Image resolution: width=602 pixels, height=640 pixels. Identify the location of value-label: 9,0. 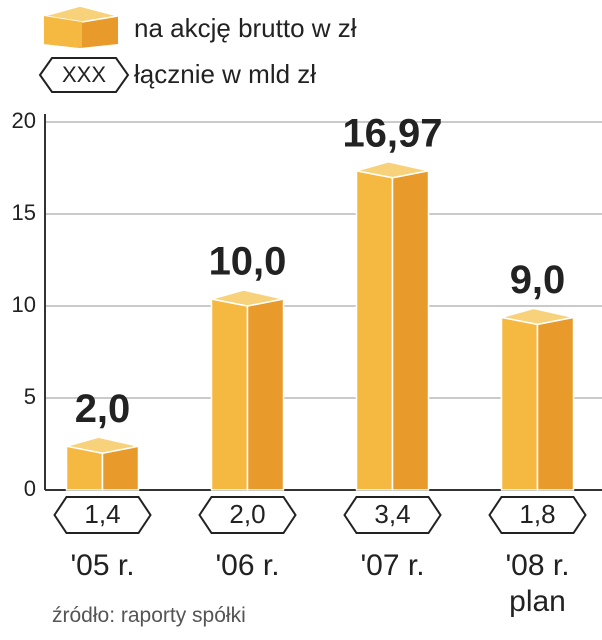
(538, 280).